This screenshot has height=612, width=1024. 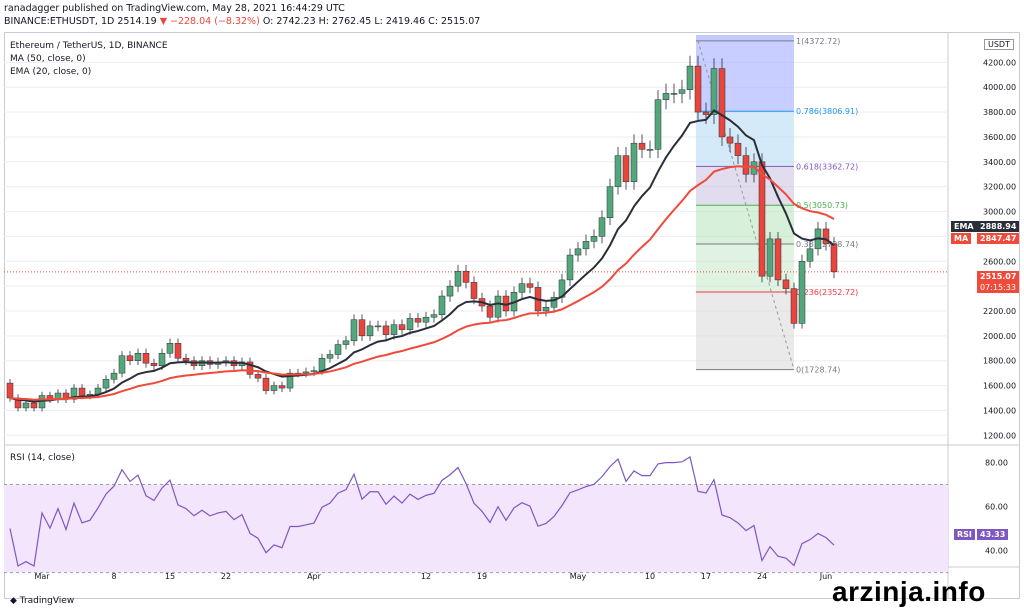 I want to click on price-tick-label: 1400.00, so click(x=999, y=410).